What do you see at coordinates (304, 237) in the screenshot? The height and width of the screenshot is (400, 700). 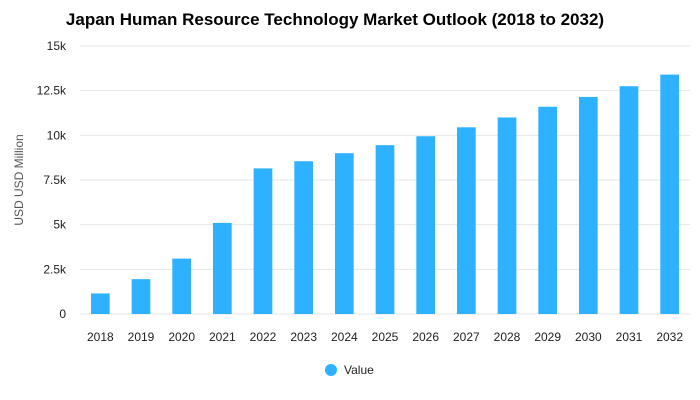 I see `bar-2023` at bounding box center [304, 237].